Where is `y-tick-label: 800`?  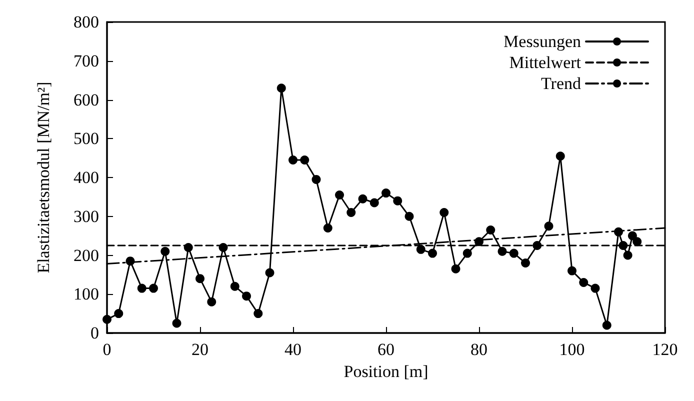 y-tick-label: 800 is located at coordinates (86, 22).